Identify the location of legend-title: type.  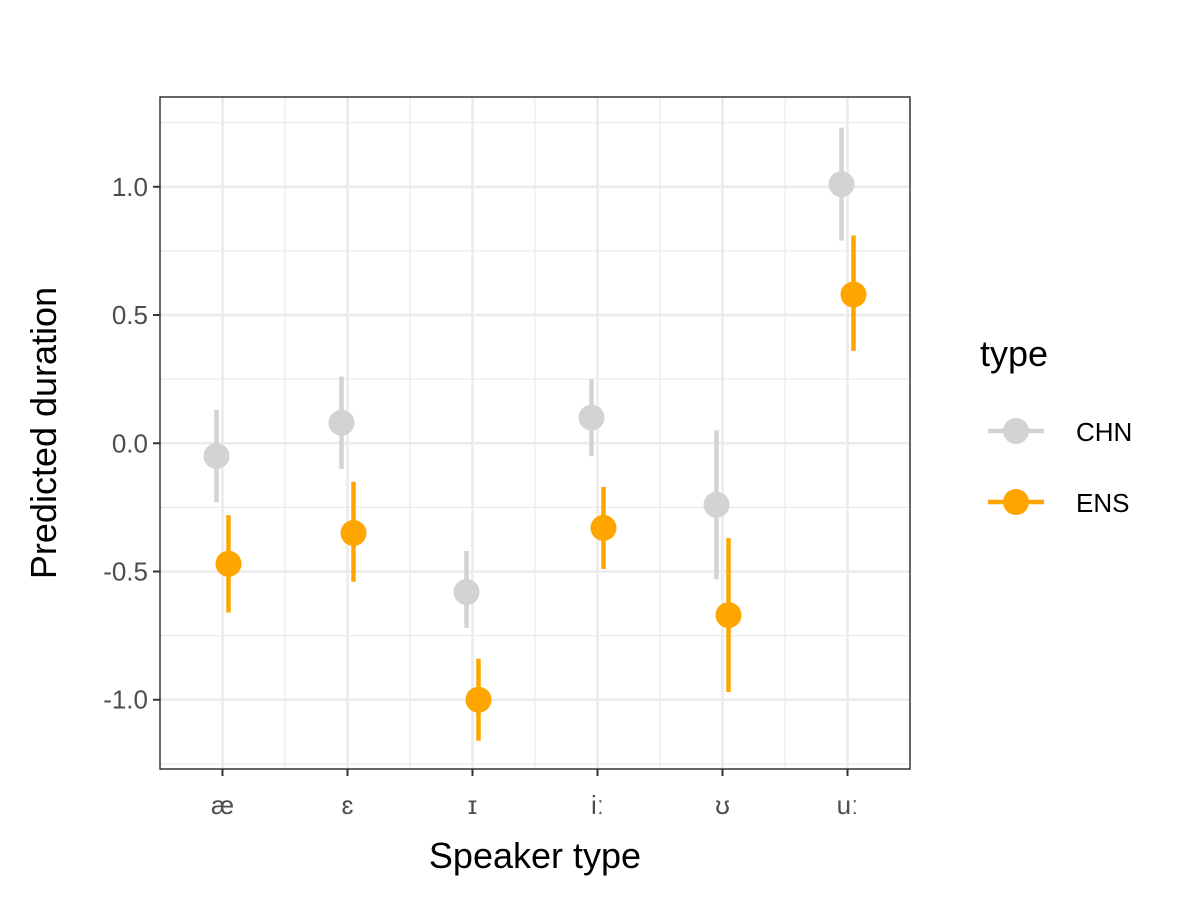
(1014, 353).